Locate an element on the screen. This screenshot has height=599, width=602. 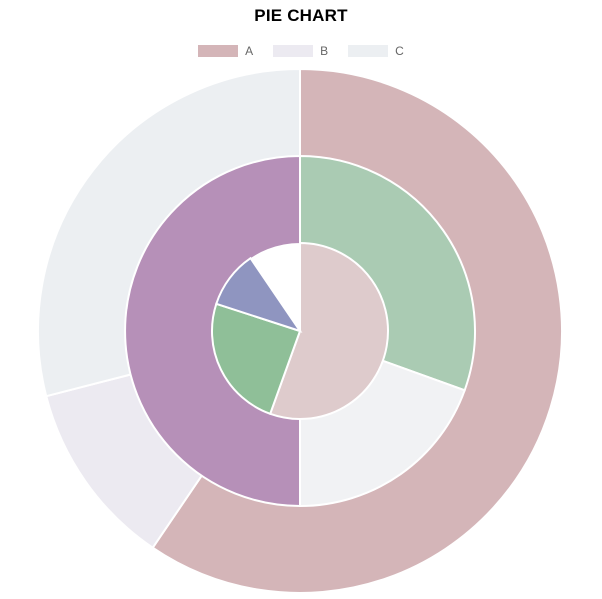
legend-item-a: A is located at coordinates (225, 51).